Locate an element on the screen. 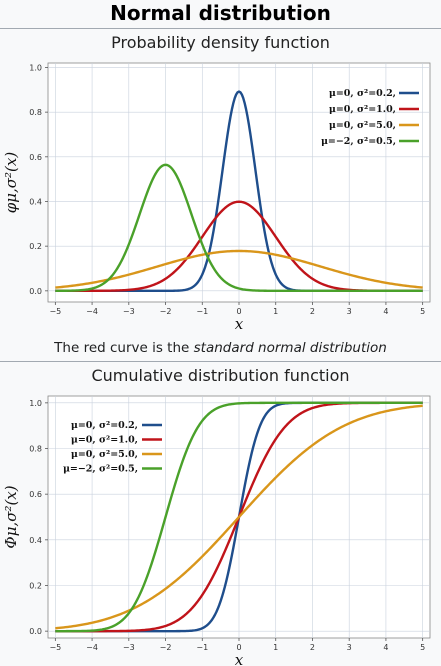 The image size is (441, 666). caption-text: The red curve is the is located at coordinates (124, 348).